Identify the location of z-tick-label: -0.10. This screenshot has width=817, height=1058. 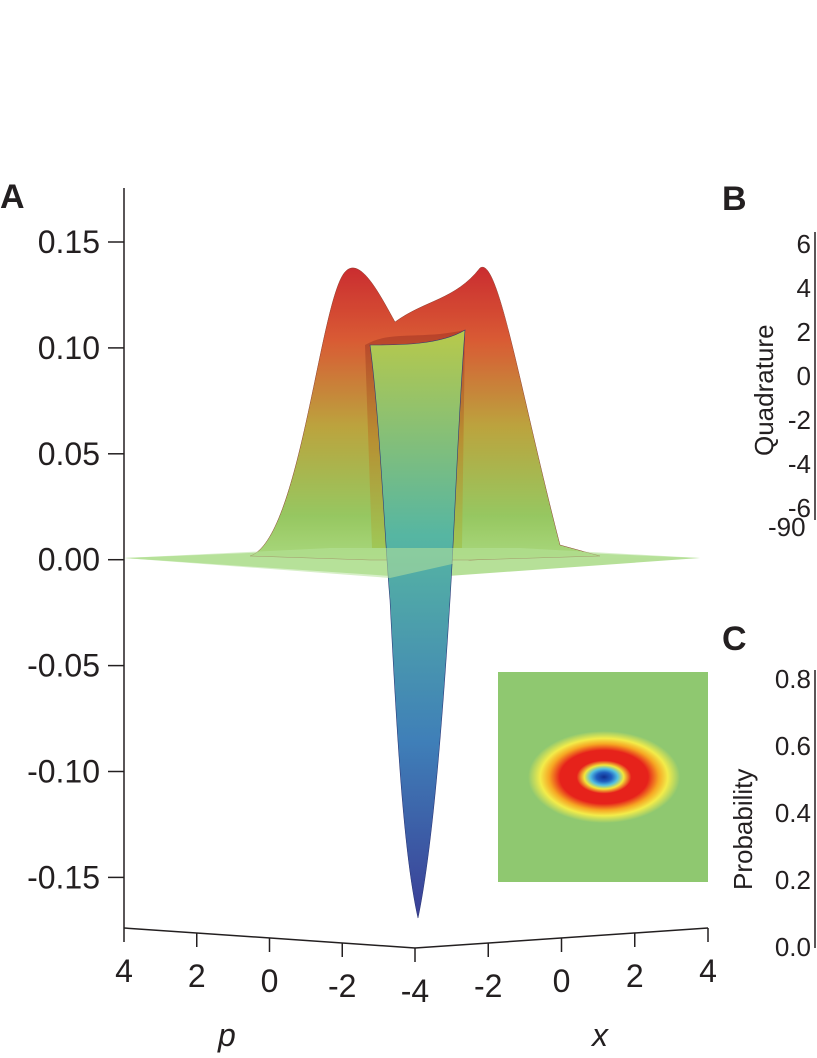
(63, 772).